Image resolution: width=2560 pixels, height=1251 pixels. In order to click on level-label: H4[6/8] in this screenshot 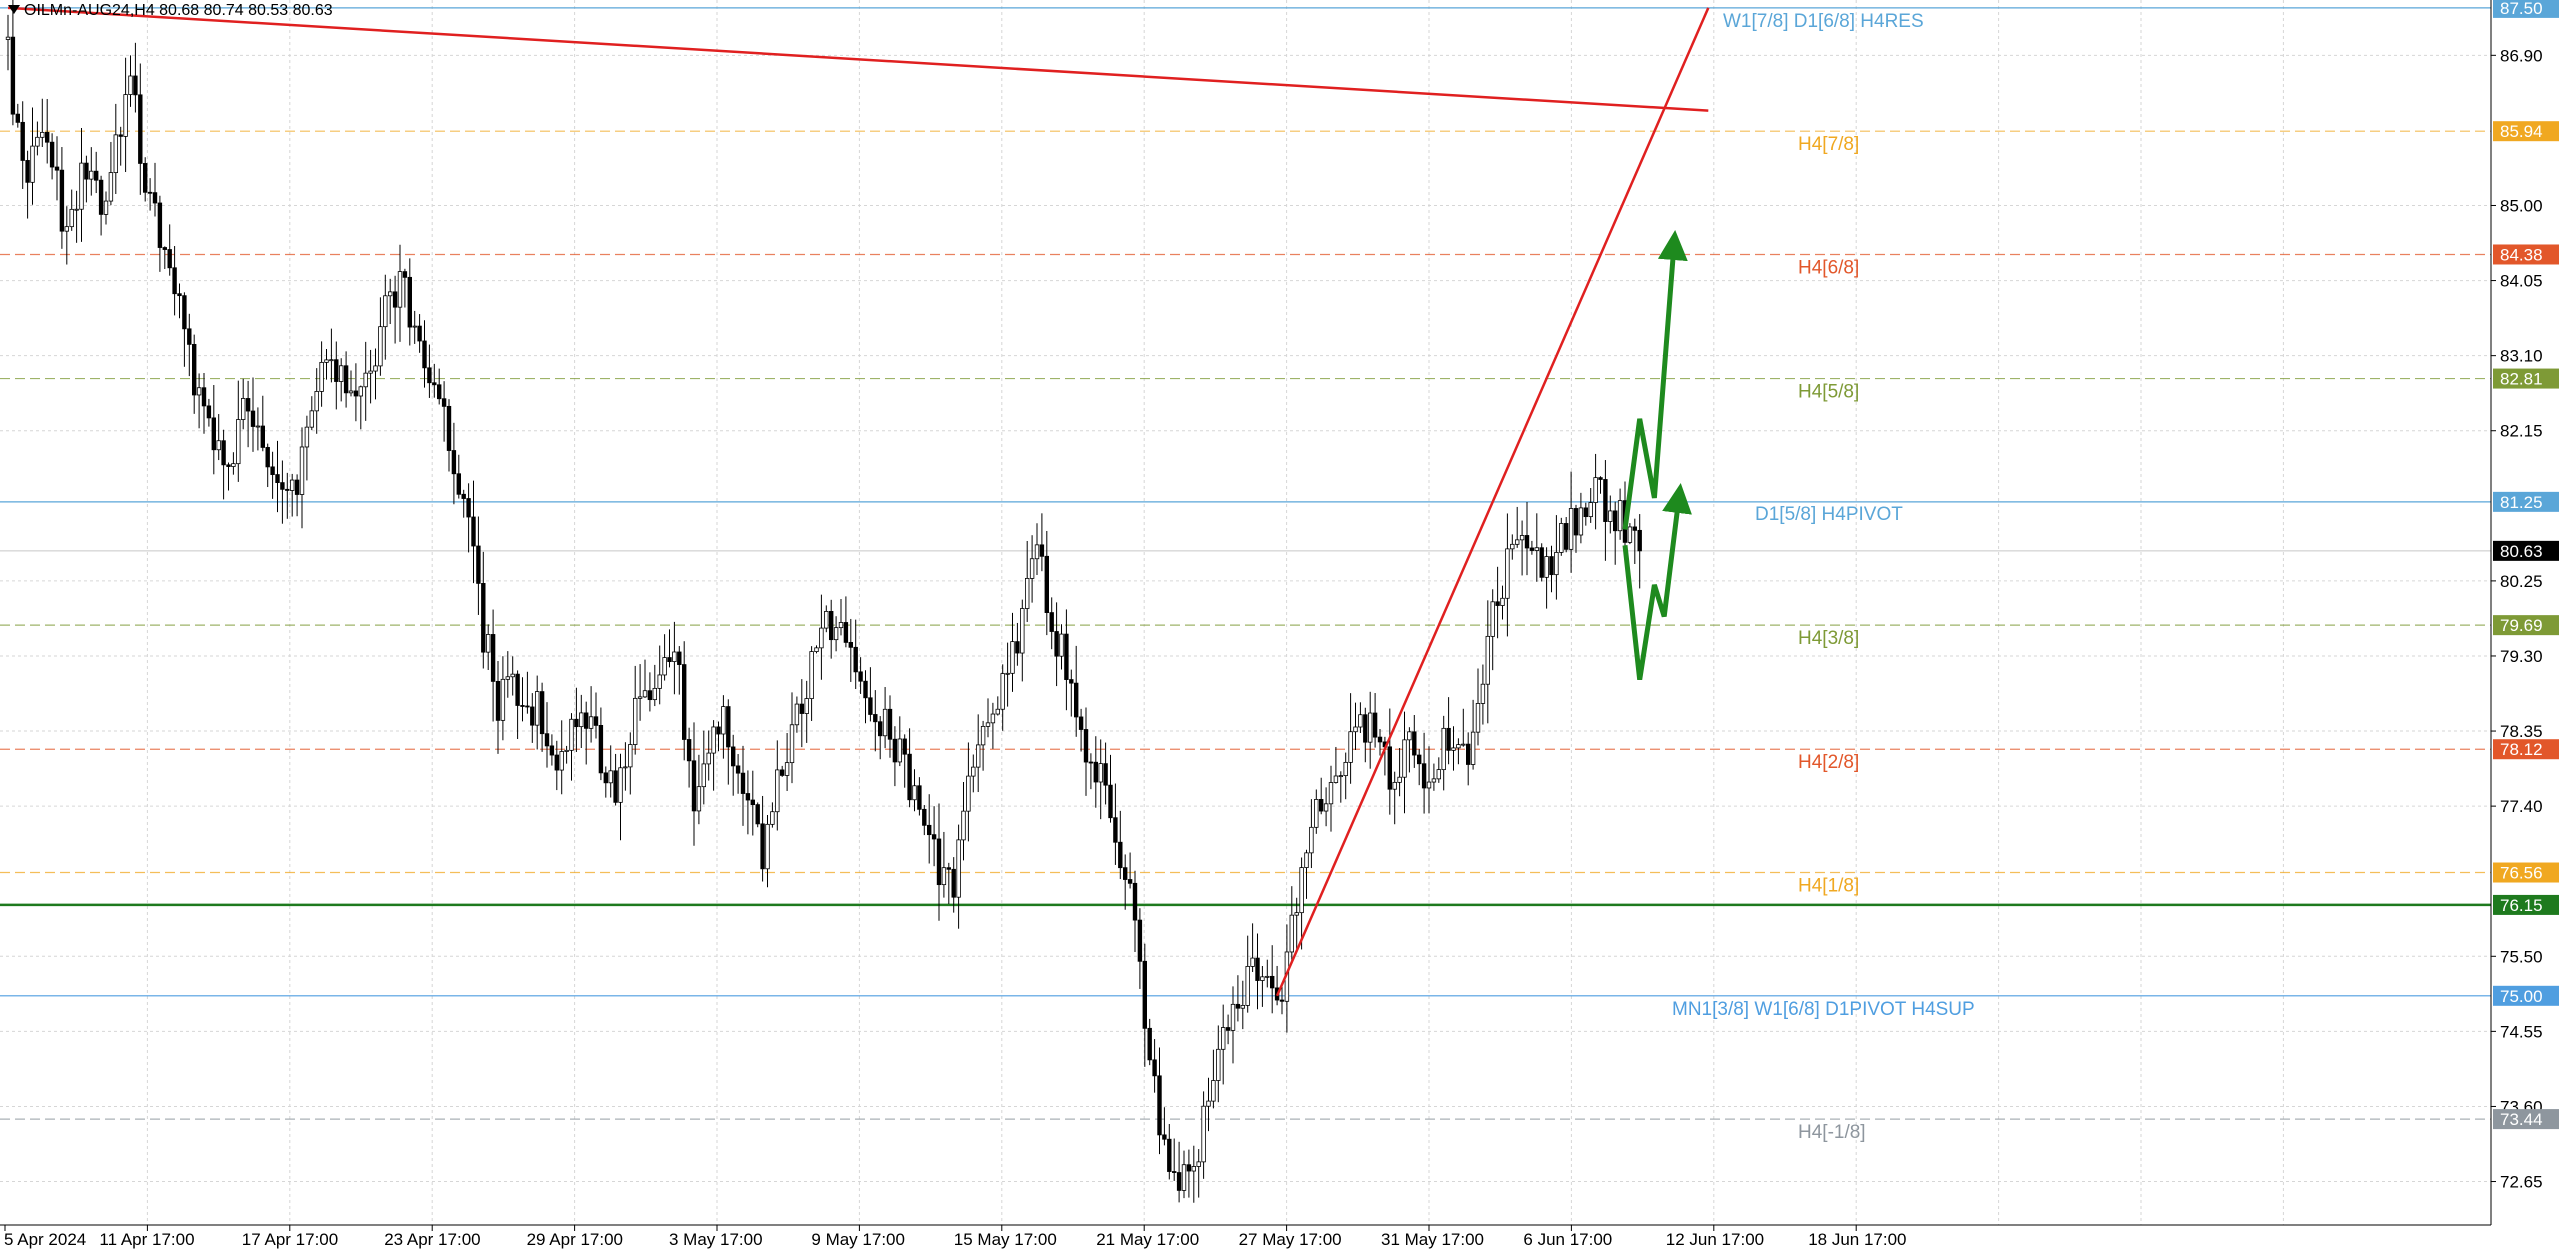, I will do `click(1828, 267)`.